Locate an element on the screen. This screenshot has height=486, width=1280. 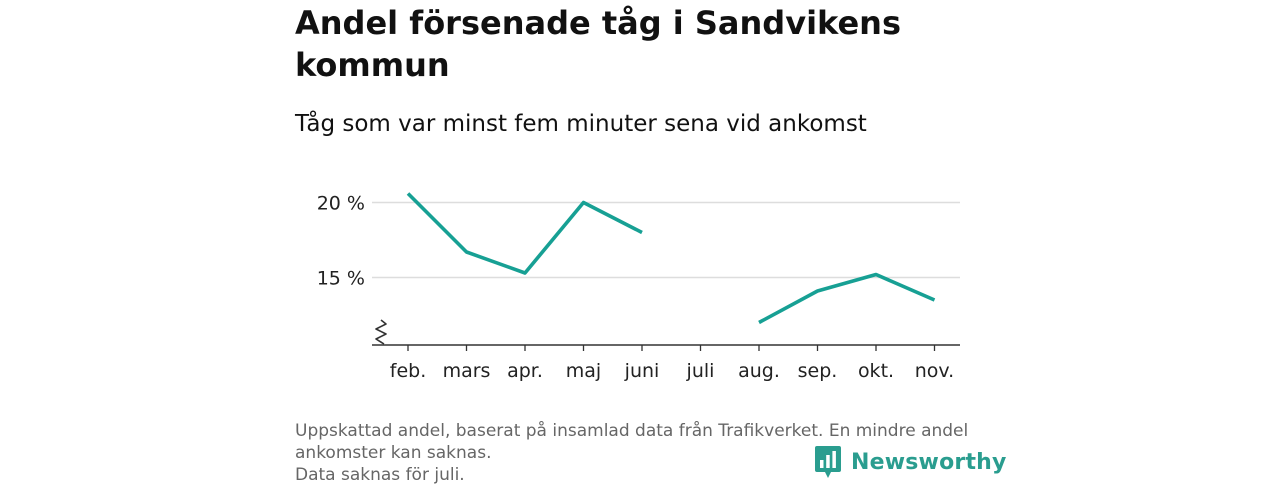
x-tick-label: mars is located at coordinates (467, 371).